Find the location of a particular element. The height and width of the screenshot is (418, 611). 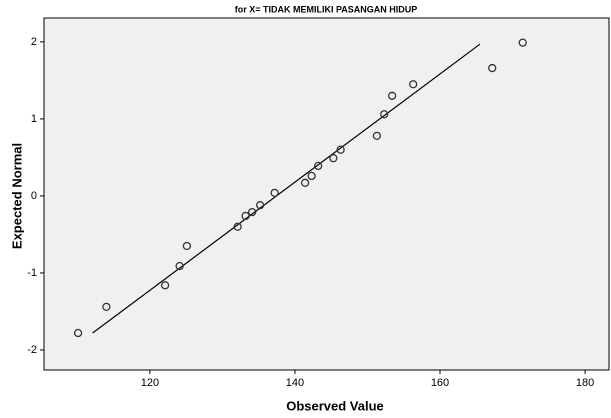

y-tick-label: -2 is located at coordinates (32, 350).